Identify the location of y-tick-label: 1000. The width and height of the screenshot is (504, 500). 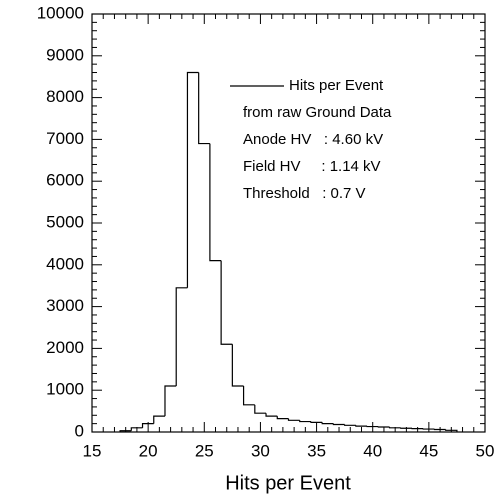
(65, 389).